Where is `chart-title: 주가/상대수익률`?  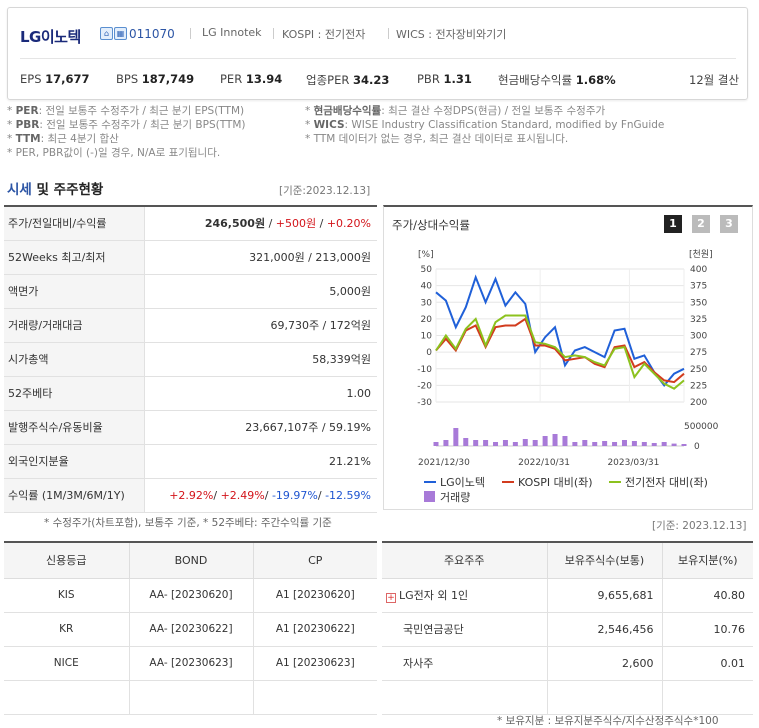 chart-title: 주가/상대수익률 is located at coordinates (431, 225).